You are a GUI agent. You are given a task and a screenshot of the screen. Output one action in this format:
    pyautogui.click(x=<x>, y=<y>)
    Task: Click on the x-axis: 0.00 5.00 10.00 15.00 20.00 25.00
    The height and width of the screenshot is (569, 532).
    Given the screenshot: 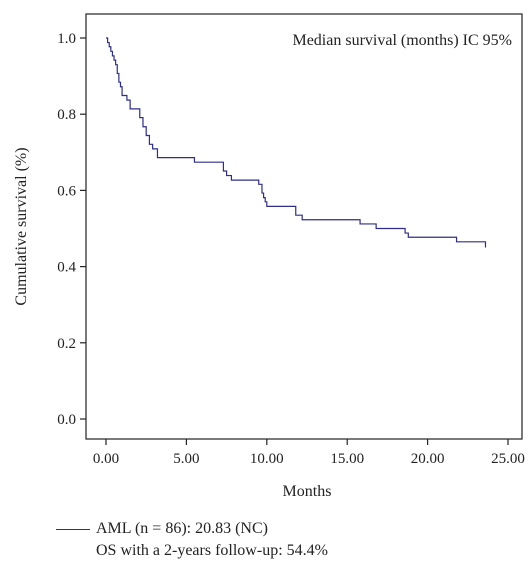 What is the action you would take?
    pyautogui.click(x=309, y=453)
    